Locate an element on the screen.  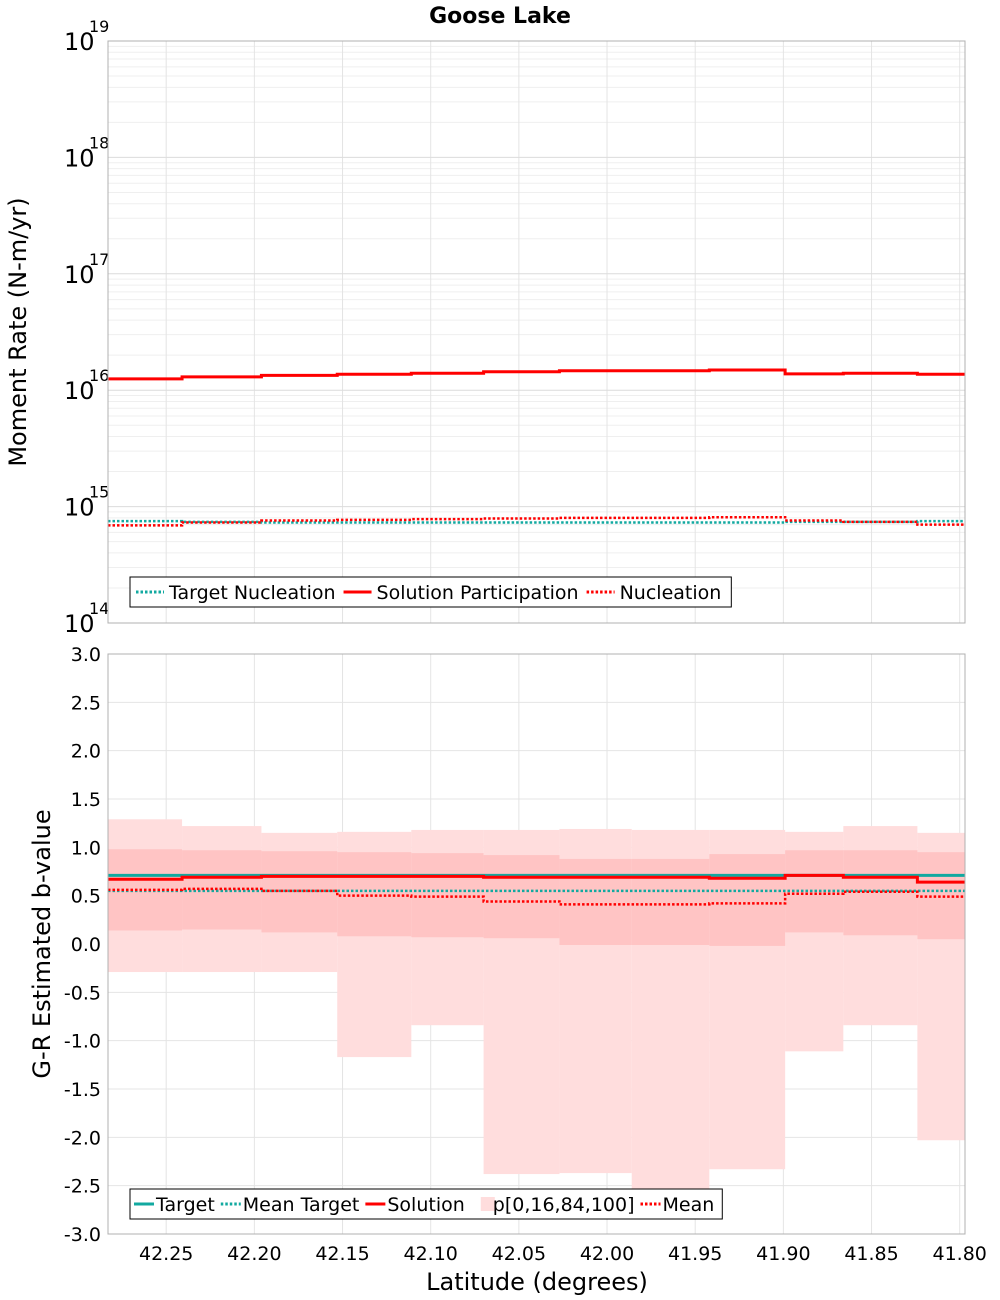
x-tick-label: 42.05 is located at coordinates (519, 1254).